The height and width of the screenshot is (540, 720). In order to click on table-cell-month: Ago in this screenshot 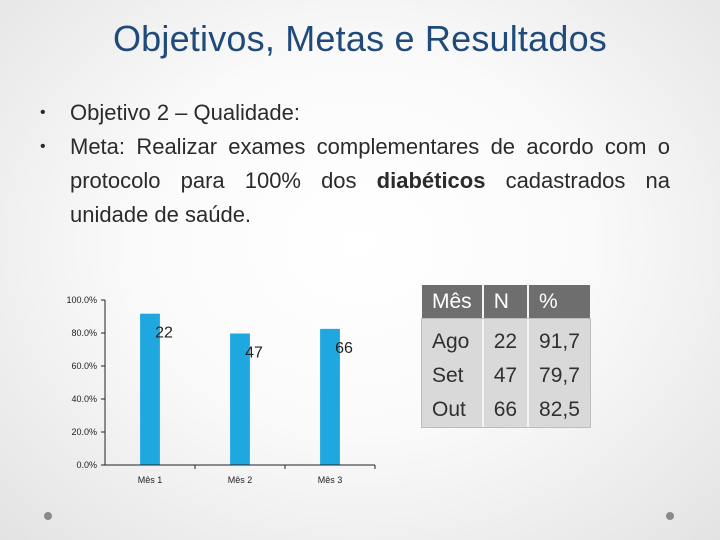, I will do `click(452, 339)`.